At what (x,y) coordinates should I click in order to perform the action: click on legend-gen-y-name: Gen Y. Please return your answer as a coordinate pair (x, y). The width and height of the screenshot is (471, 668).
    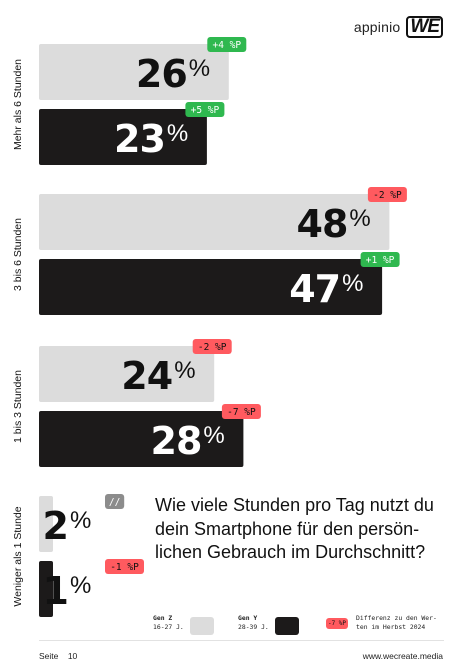
    Looking at the image, I should click on (248, 618).